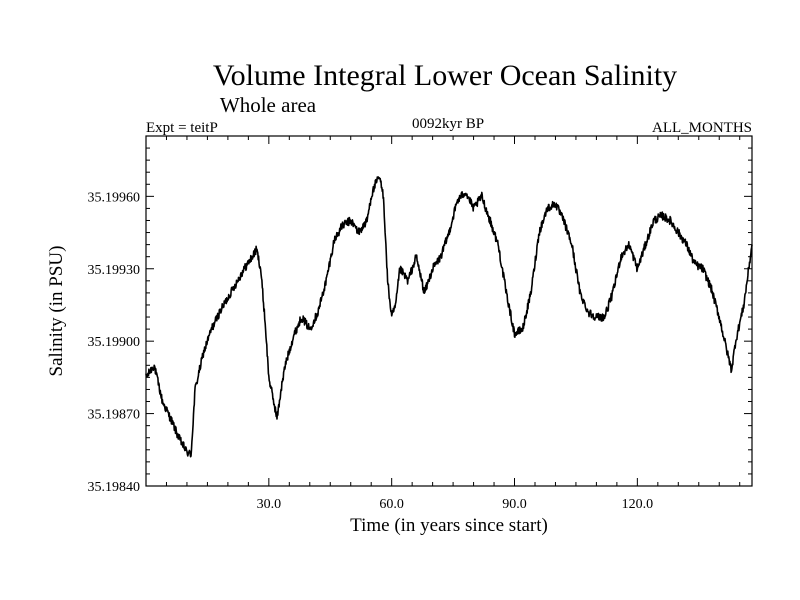 This screenshot has height=600, width=800. I want to click on x-axis-label: Time (in years since start), so click(449, 525).